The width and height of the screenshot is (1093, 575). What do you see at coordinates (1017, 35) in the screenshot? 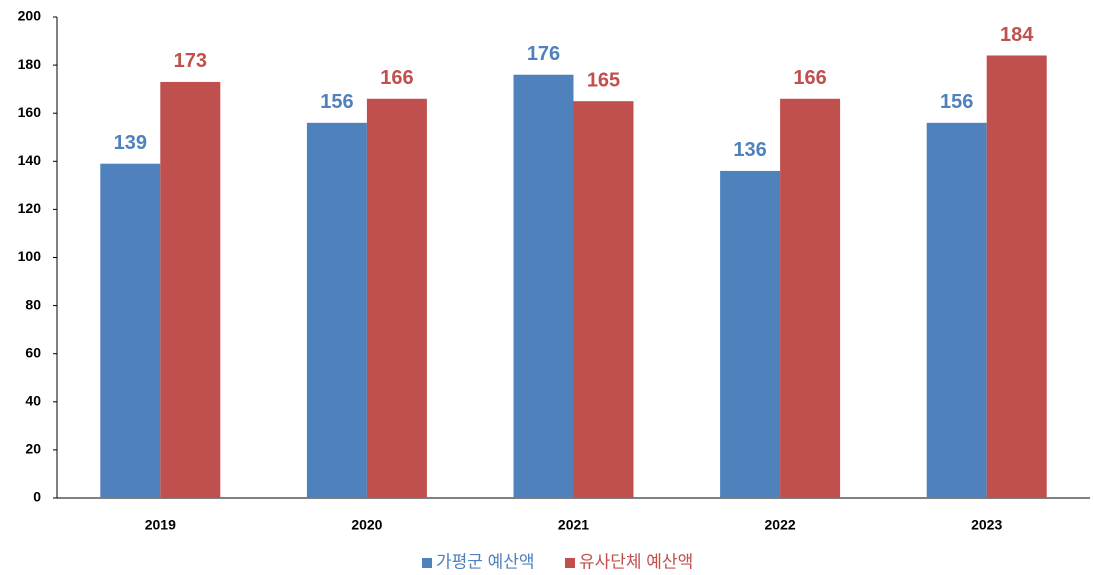
I see `value-label: 184` at bounding box center [1017, 35].